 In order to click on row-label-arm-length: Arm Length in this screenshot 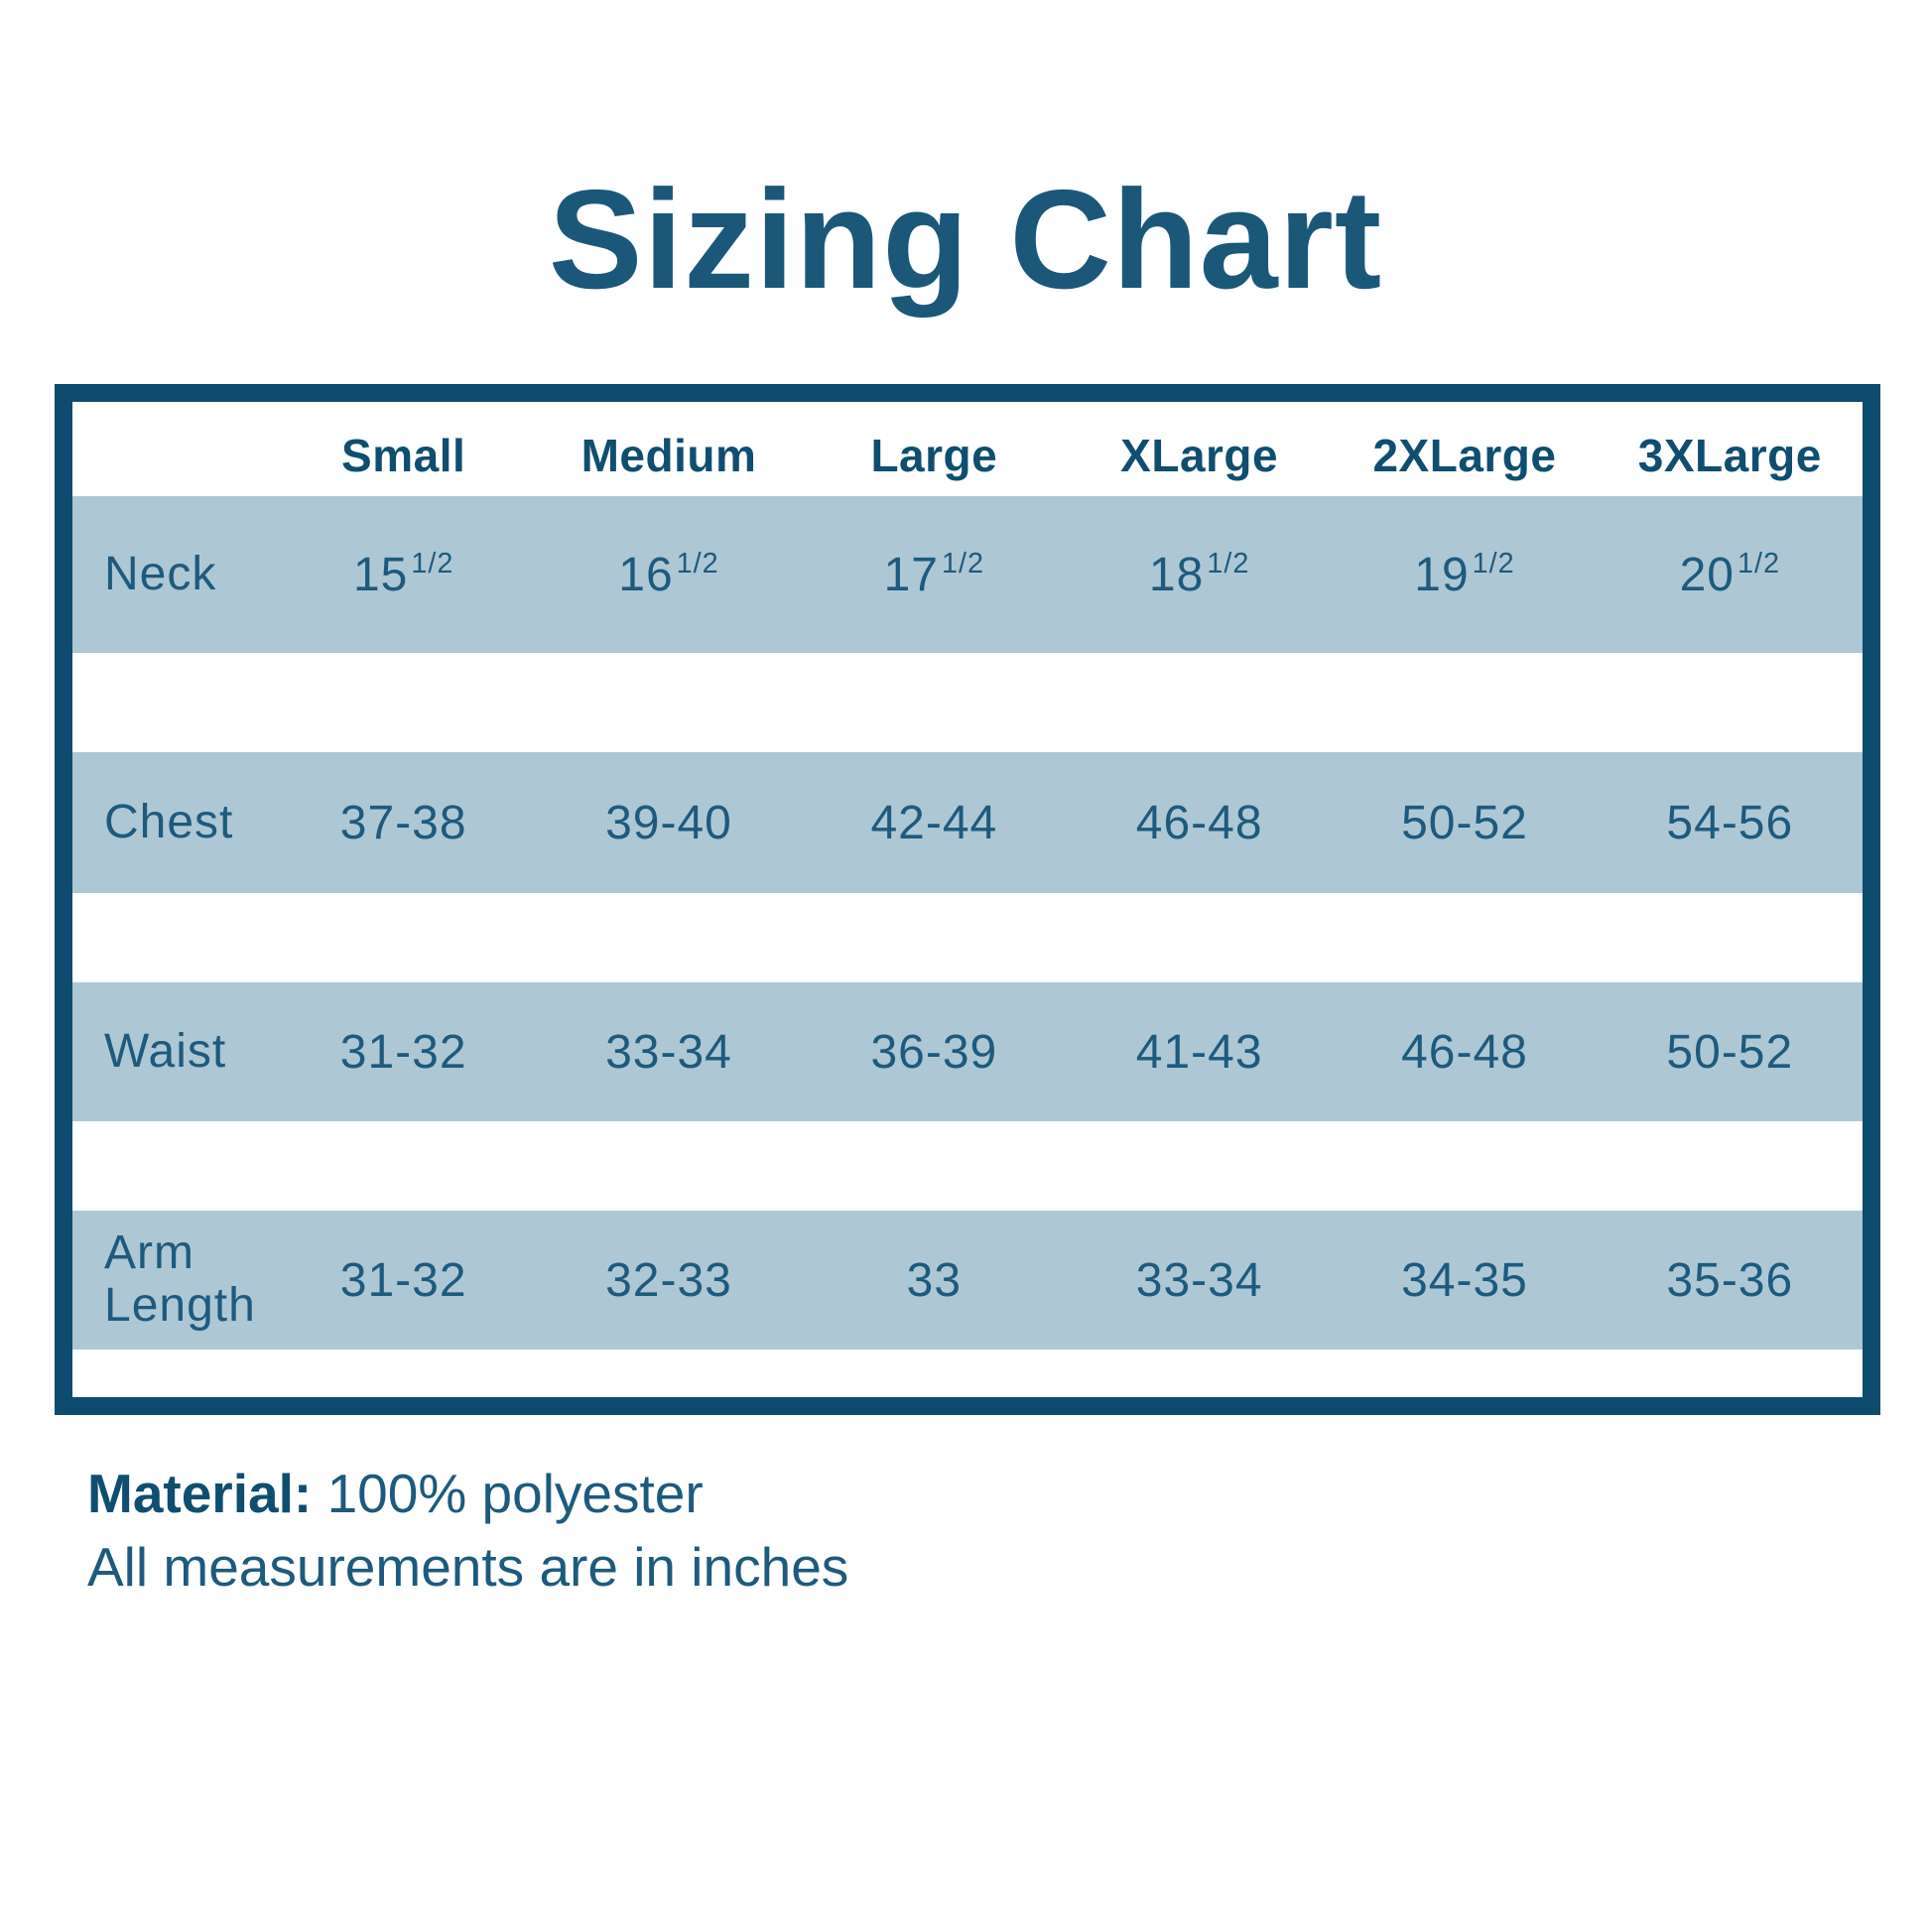, I will do `click(180, 1279)`.